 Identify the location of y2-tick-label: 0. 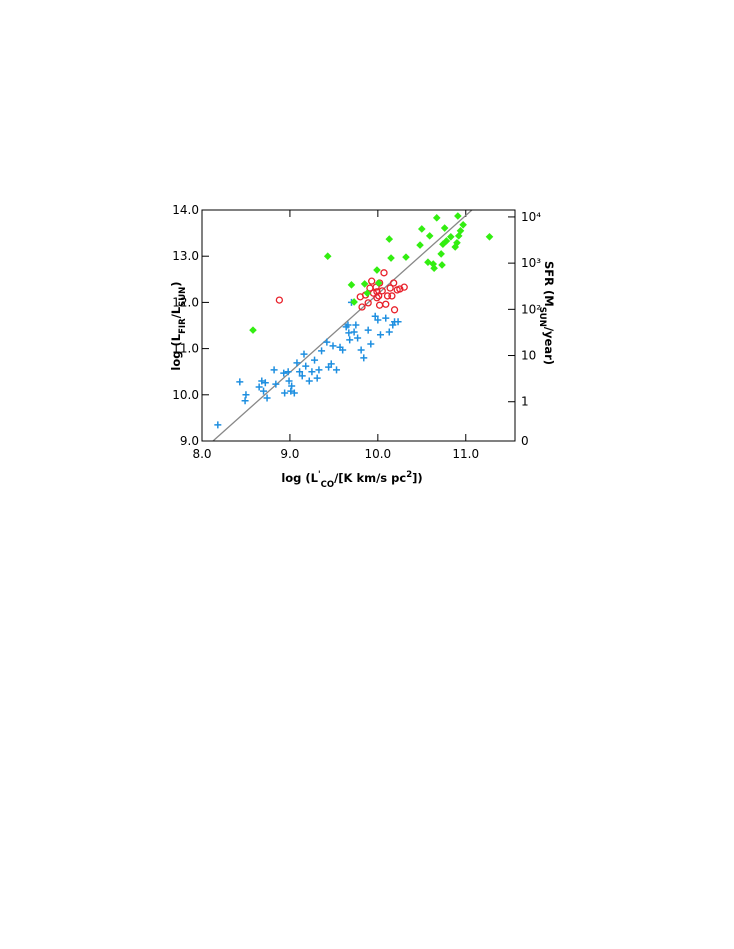
(525, 441).